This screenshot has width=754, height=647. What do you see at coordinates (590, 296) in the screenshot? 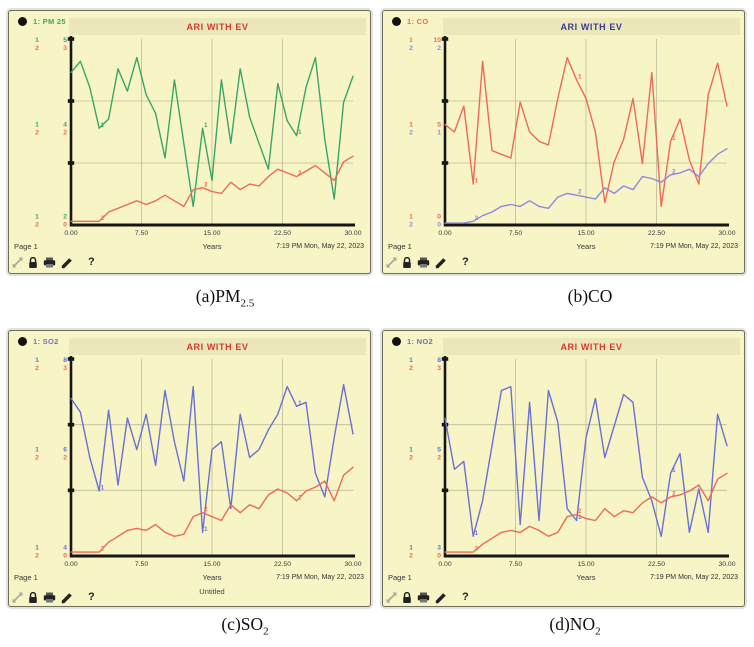
I see `caption-co: (b)CO` at bounding box center [590, 296].